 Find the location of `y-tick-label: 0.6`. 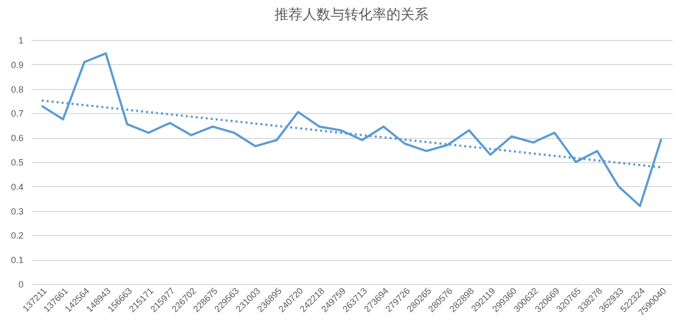

y-tick-label: 0.6 is located at coordinates (17, 138).